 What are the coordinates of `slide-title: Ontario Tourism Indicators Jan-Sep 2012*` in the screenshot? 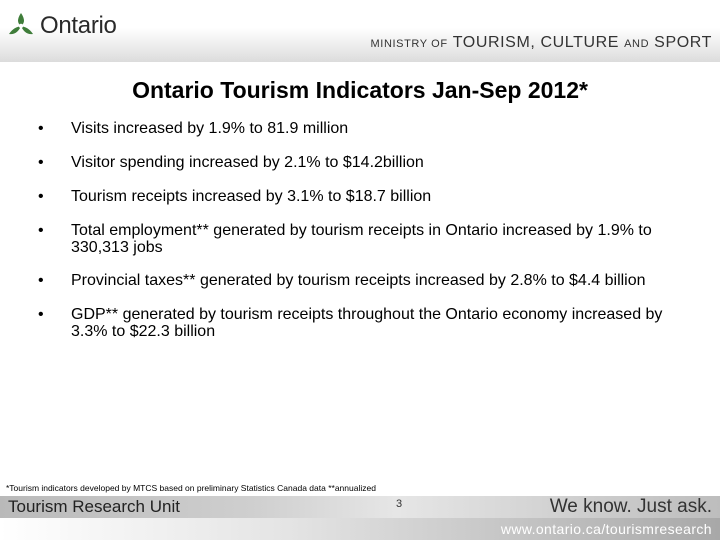 It's located at (360, 90).